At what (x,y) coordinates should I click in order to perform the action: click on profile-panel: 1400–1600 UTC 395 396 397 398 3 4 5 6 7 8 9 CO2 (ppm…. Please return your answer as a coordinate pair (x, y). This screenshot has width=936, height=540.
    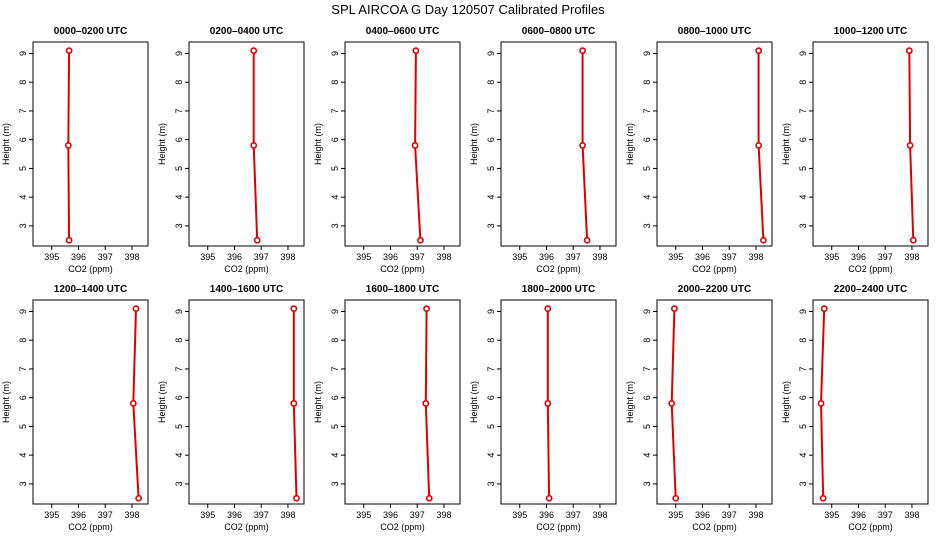
    Looking at the image, I should click on (231, 408).